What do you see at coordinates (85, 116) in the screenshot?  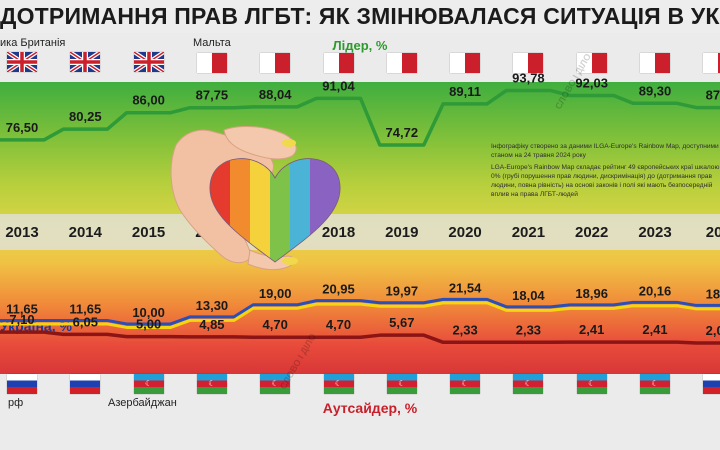 I see `leader-value-label: 80,25` at bounding box center [85, 116].